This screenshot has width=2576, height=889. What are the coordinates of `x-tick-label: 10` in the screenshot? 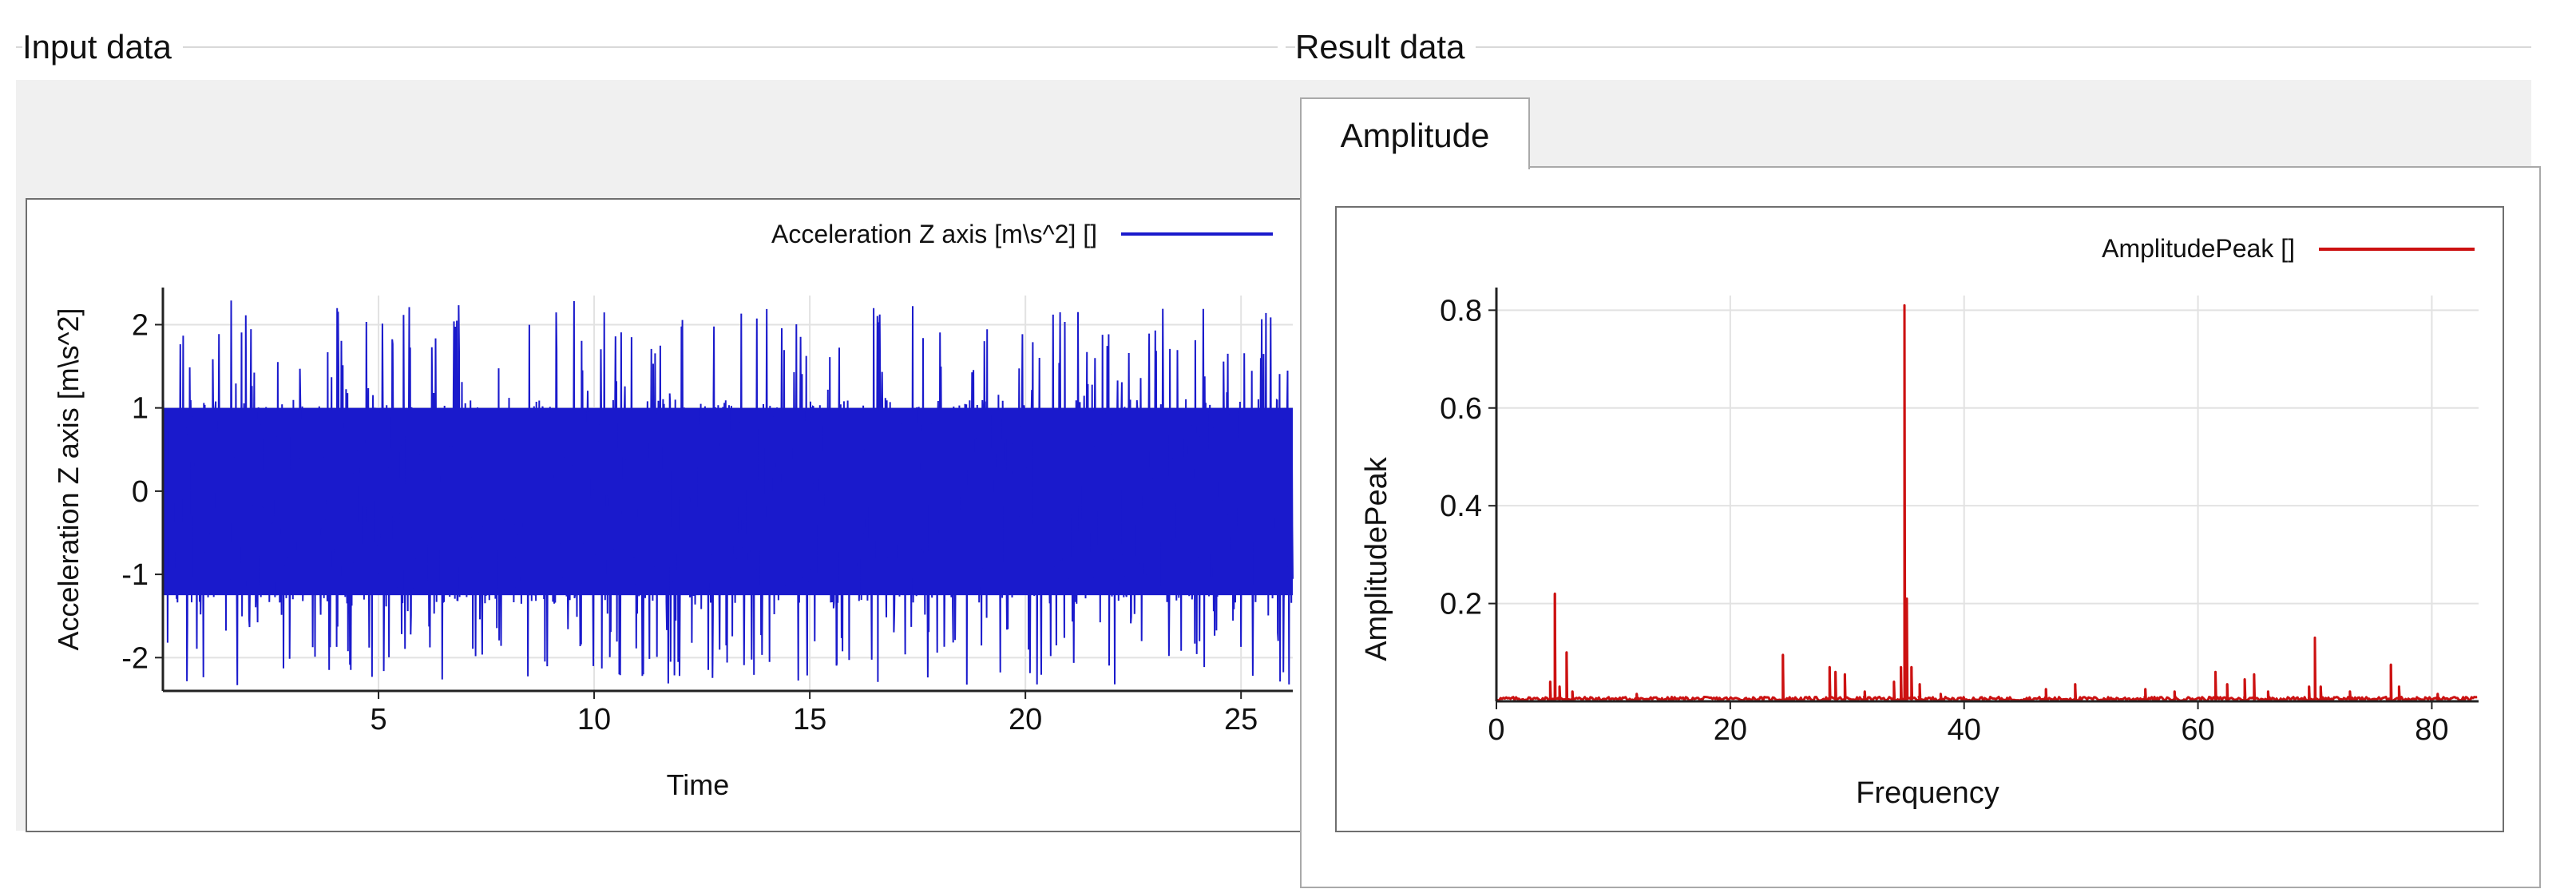 It's located at (594, 720).